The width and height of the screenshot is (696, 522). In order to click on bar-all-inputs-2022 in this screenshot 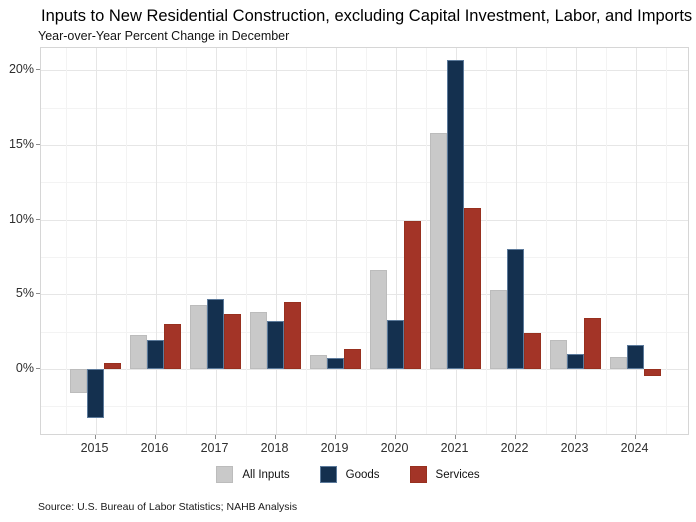, I will do `click(498, 329)`.